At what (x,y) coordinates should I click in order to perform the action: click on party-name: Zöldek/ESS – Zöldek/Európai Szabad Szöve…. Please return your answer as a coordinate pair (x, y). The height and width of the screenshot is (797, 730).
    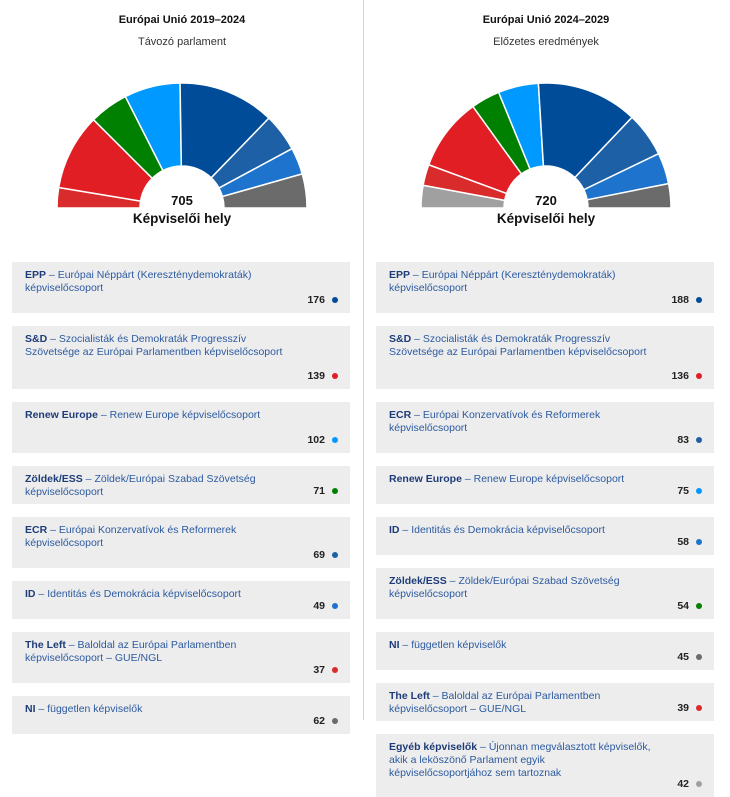
    Looking at the image, I should click on (520, 588).